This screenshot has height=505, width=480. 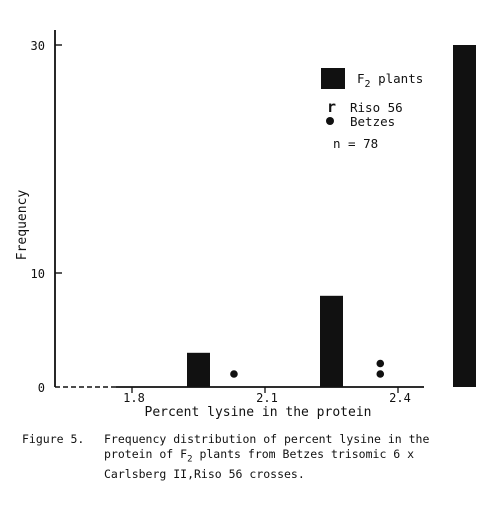 What do you see at coordinates (38, 46) in the screenshot?
I see `y-tick-label-30: 30` at bounding box center [38, 46].